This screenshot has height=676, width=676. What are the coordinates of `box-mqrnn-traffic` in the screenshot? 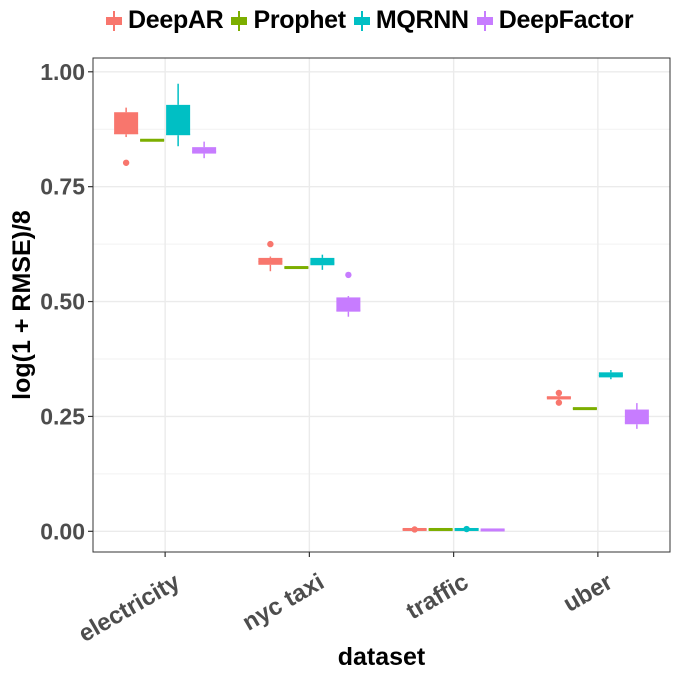 It's located at (466, 529).